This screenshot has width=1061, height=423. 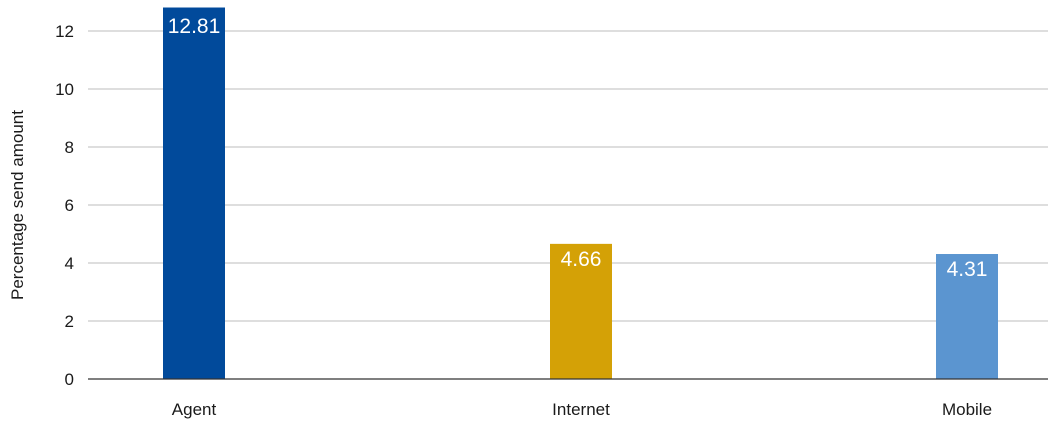 I want to click on x-category-label: Internet, so click(x=581, y=409).